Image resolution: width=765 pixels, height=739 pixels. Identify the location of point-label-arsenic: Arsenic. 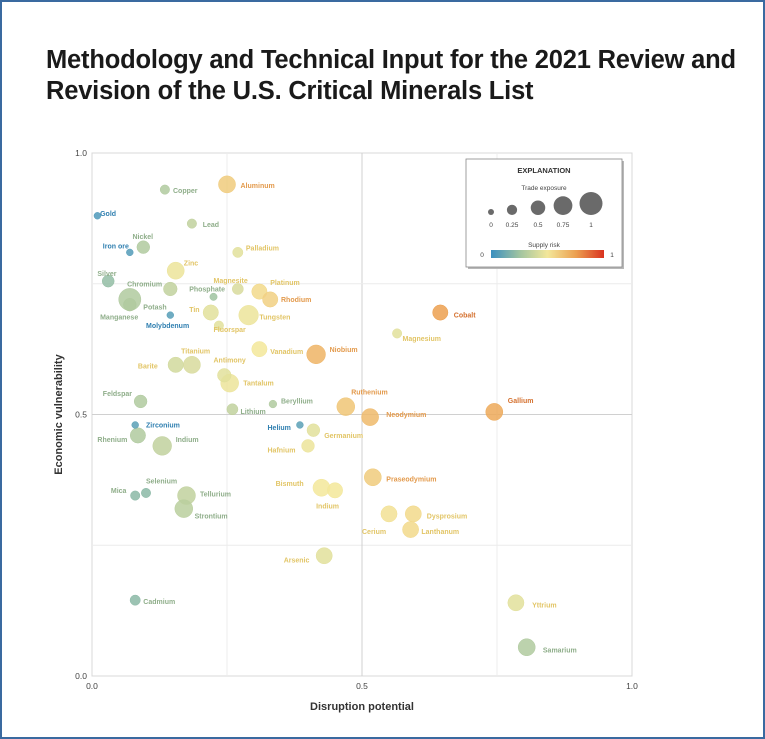
(297, 560).